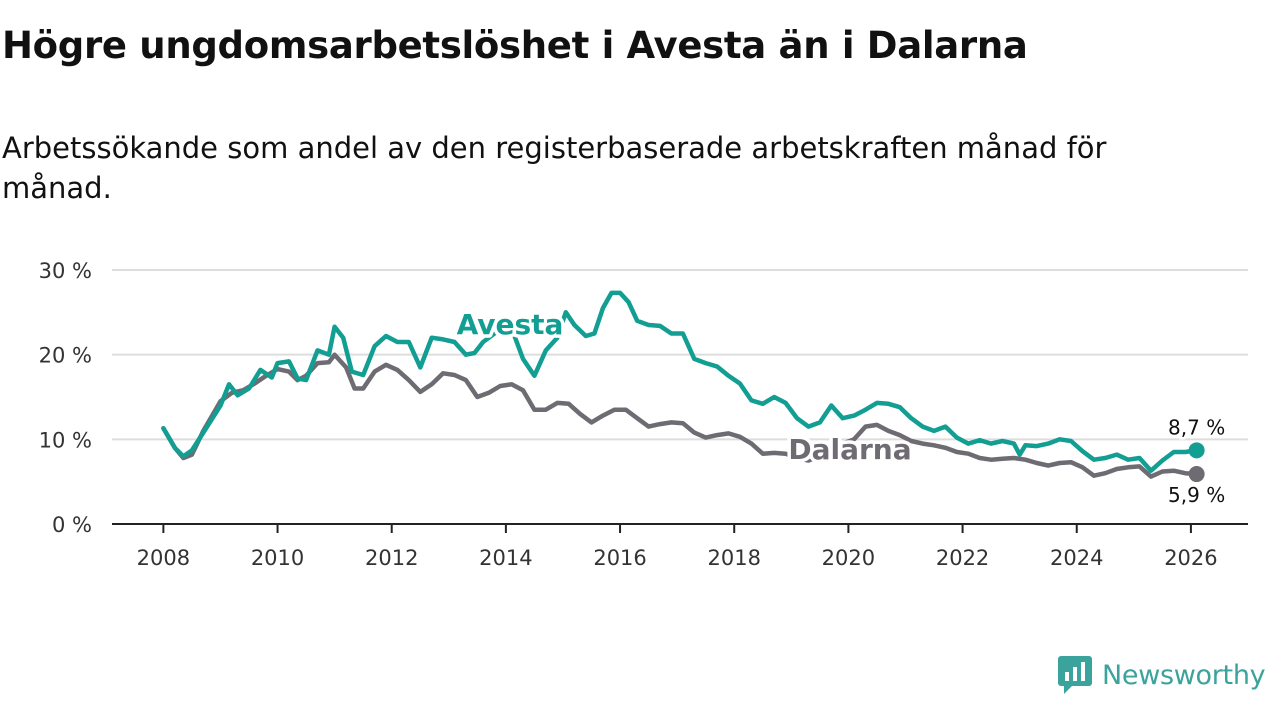 The width and height of the screenshot is (1280, 720). What do you see at coordinates (1196, 495) in the screenshot?
I see `end-value-label-dalarna: 5,9 %` at bounding box center [1196, 495].